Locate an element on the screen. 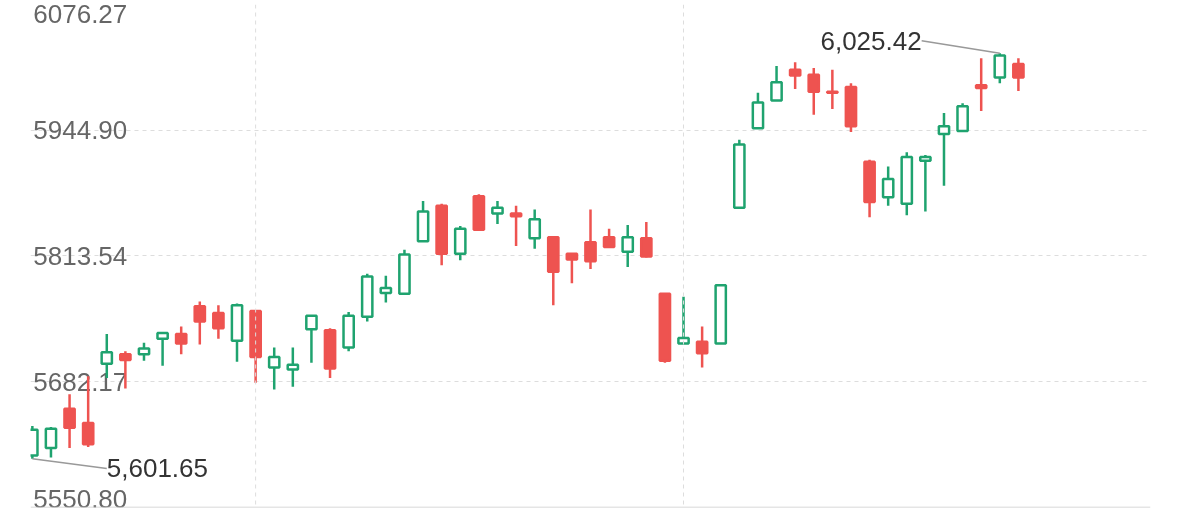  annotation: 6,025.42 is located at coordinates (871, 40).